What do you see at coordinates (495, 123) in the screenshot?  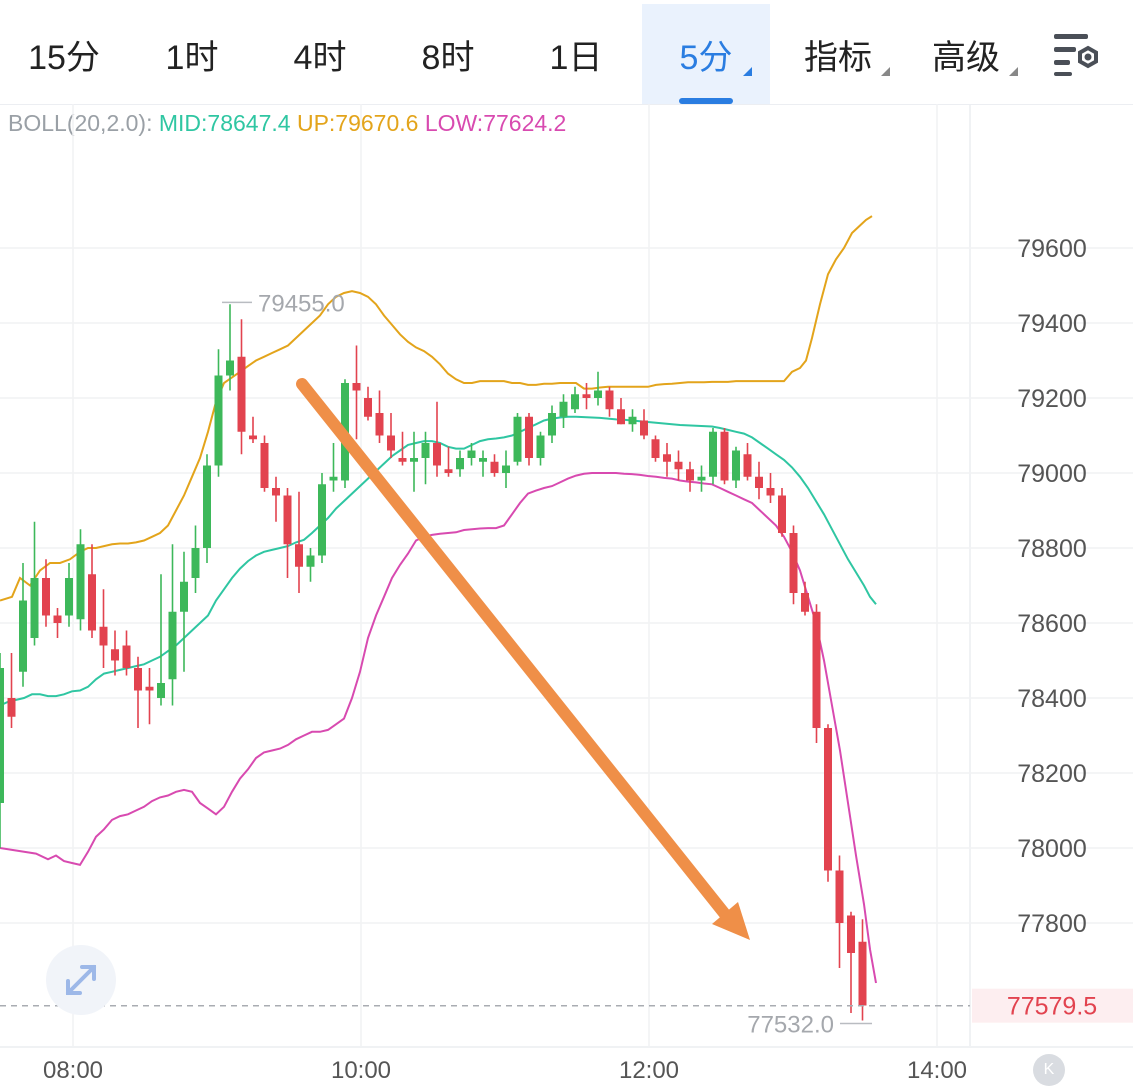 I see `boll-low-value: LOW:77624.2` at bounding box center [495, 123].